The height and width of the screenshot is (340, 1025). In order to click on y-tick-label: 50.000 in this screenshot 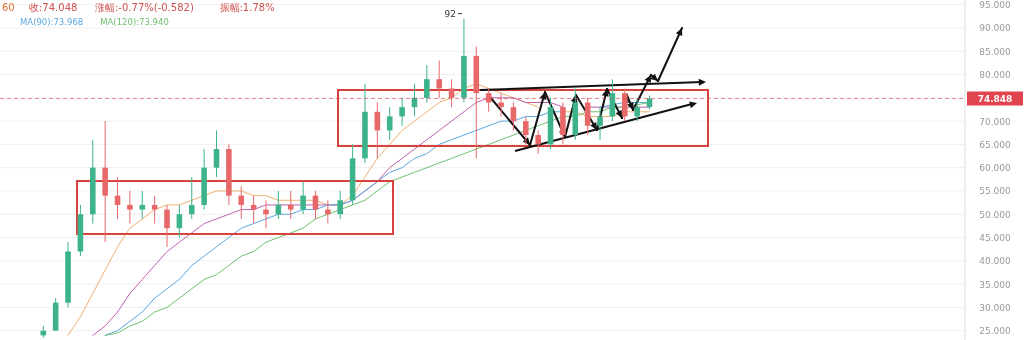, I will do `click(995, 214)`.